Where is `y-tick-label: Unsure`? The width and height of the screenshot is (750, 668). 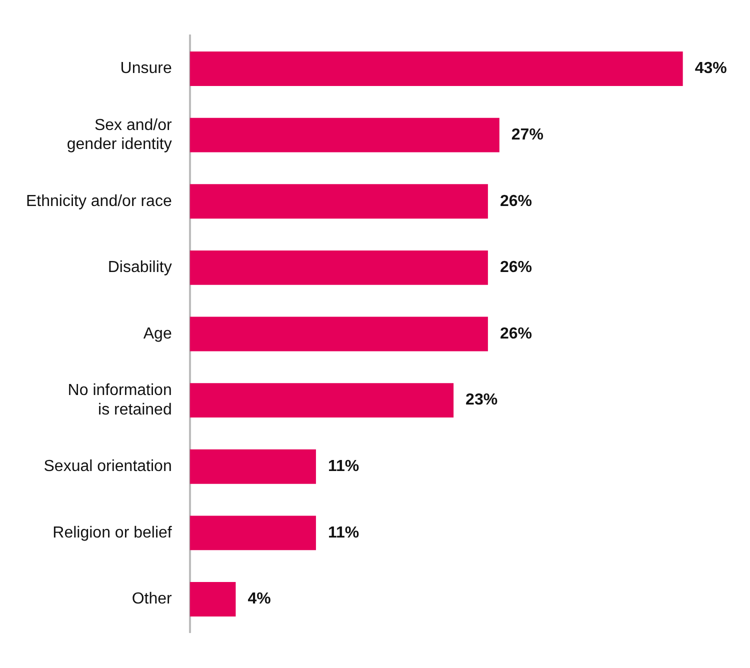 y-tick-label: Unsure is located at coordinates (146, 69).